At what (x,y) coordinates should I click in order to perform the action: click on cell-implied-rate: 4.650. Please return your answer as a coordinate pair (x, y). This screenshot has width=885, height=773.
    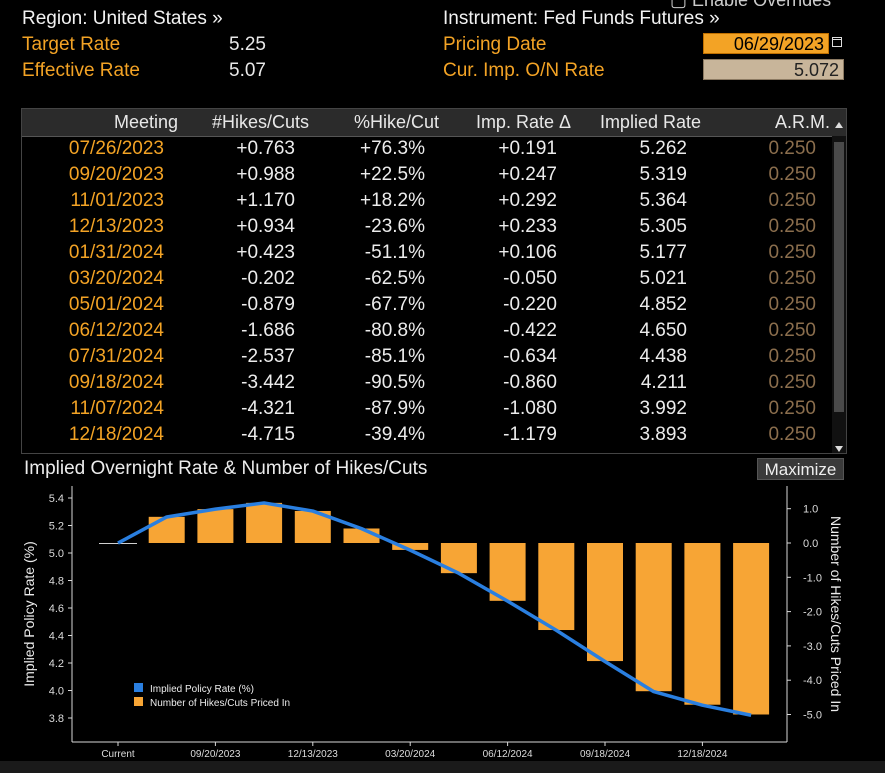
    Looking at the image, I should click on (663, 330).